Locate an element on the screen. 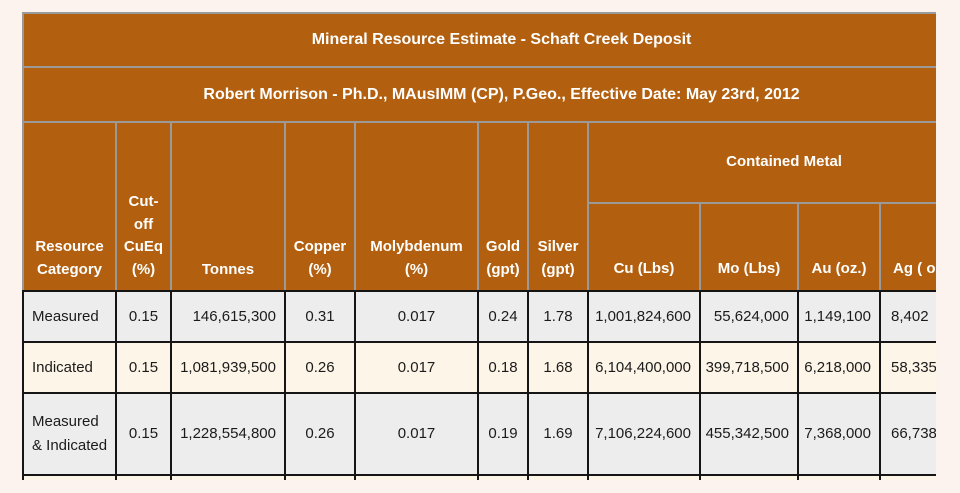 This screenshot has height=493, width=960. cell-ag-oz: 58,335 is located at coordinates (907, 367).